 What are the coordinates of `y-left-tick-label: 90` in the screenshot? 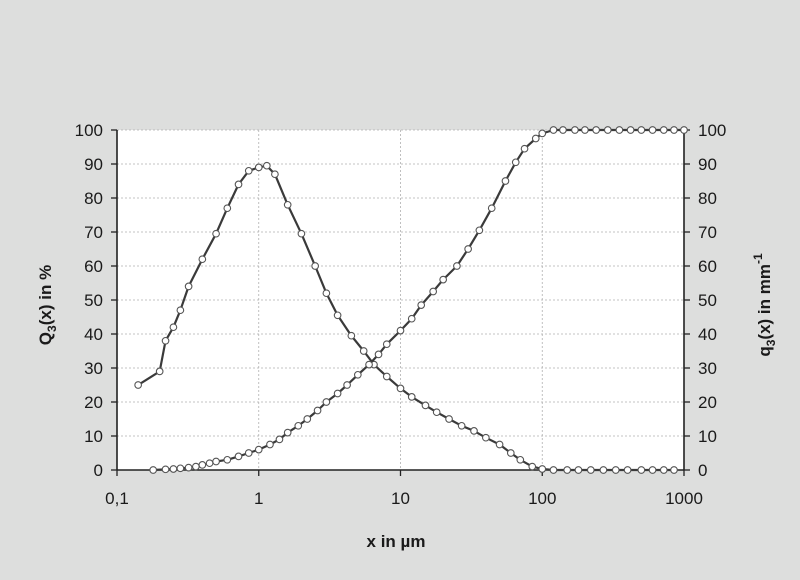 It's located at (93, 164).